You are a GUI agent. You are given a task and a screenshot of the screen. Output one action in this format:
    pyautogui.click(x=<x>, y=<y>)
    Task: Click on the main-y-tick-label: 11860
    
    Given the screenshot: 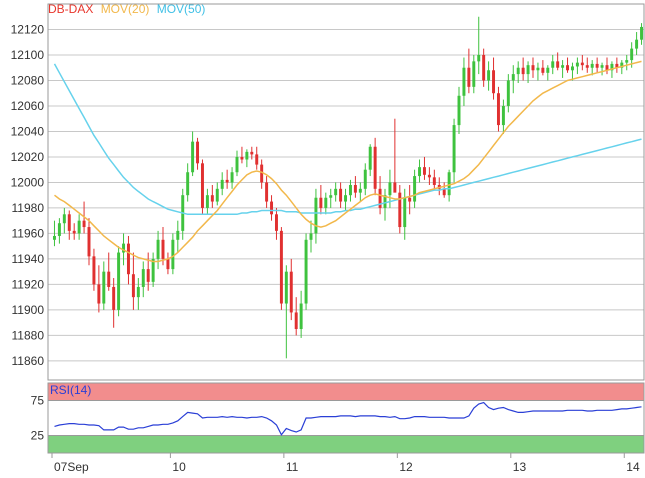 What is the action you would take?
    pyautogui.click(x=28, y=361)
    